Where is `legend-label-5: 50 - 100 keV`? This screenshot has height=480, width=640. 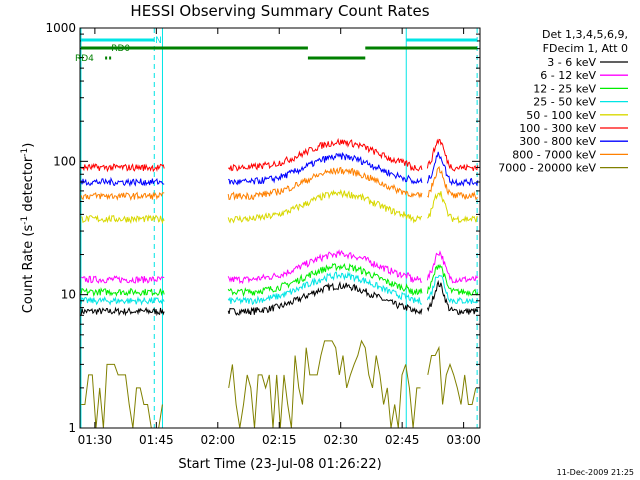 legend-label-5: 50 - 100 keV is located at coordinates (561, 115).